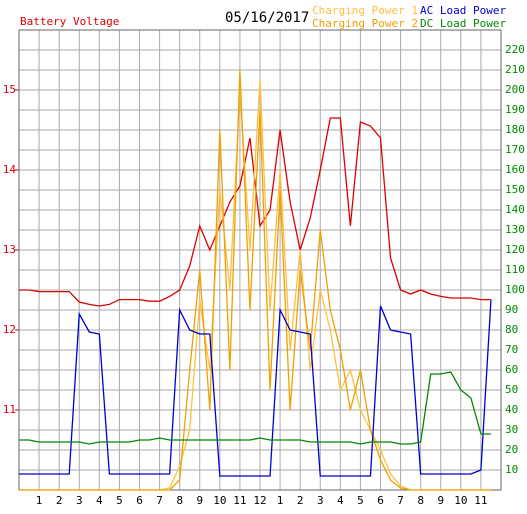 The image size is (527, 514). What do you see at coordinates (515, 189) in the screenshot?
I see `y2-tick-label: 150` at bounding box center [515, 189].